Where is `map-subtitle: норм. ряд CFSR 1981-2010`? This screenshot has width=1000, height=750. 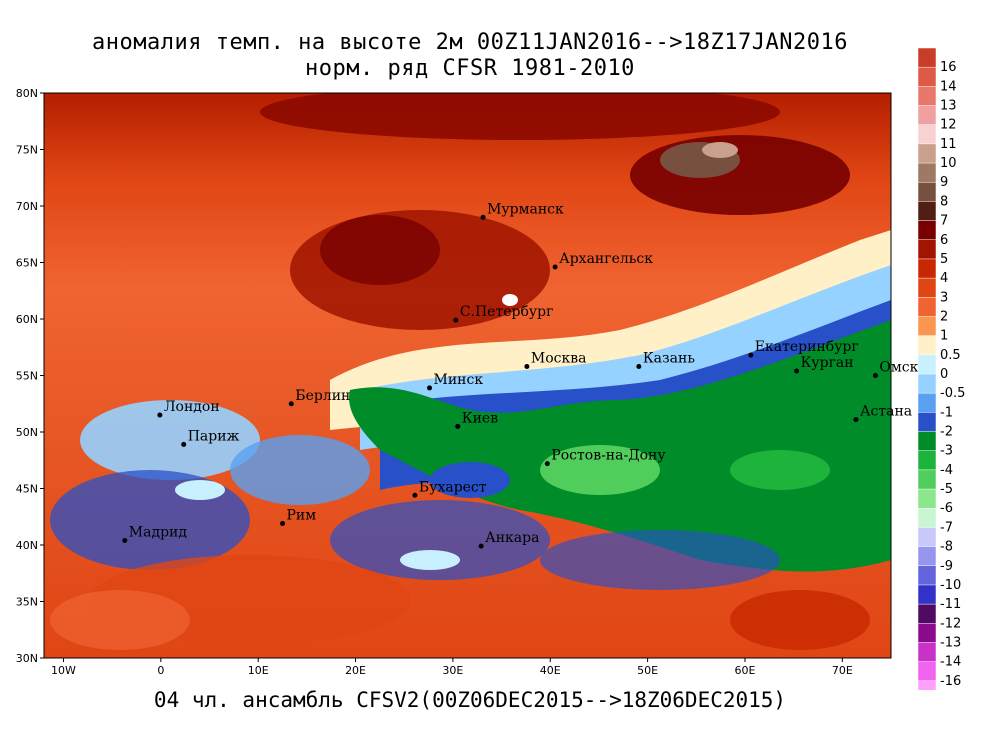 map-subtitle: норм. ряд CFSR 1981-2010 is located at coordinates (470, 68).